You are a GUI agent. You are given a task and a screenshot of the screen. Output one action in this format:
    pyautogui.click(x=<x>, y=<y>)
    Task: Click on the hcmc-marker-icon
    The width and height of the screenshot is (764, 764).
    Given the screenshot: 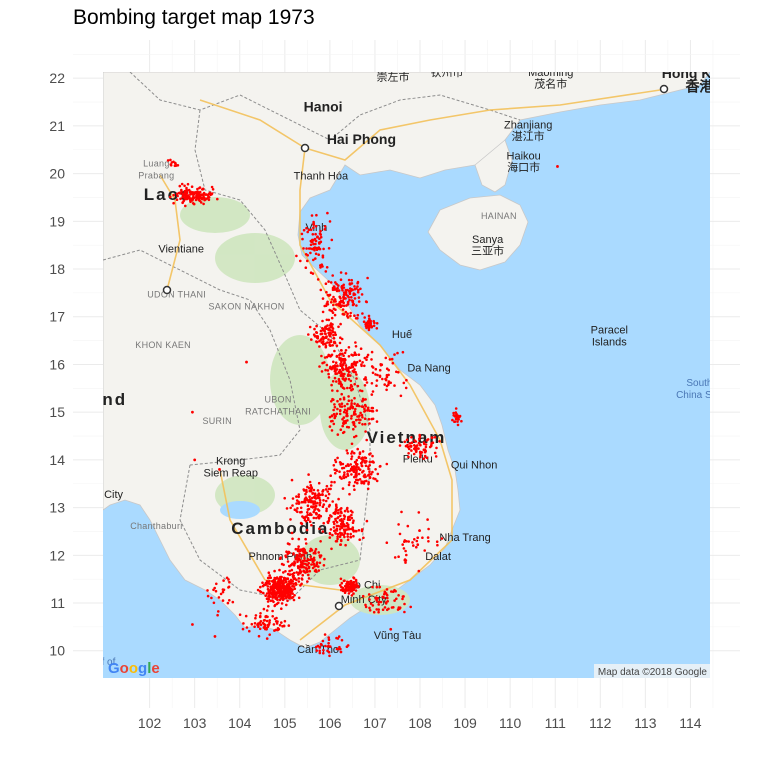 What is the action you would take?
    pyautogui.click(x=339, y=606)
    